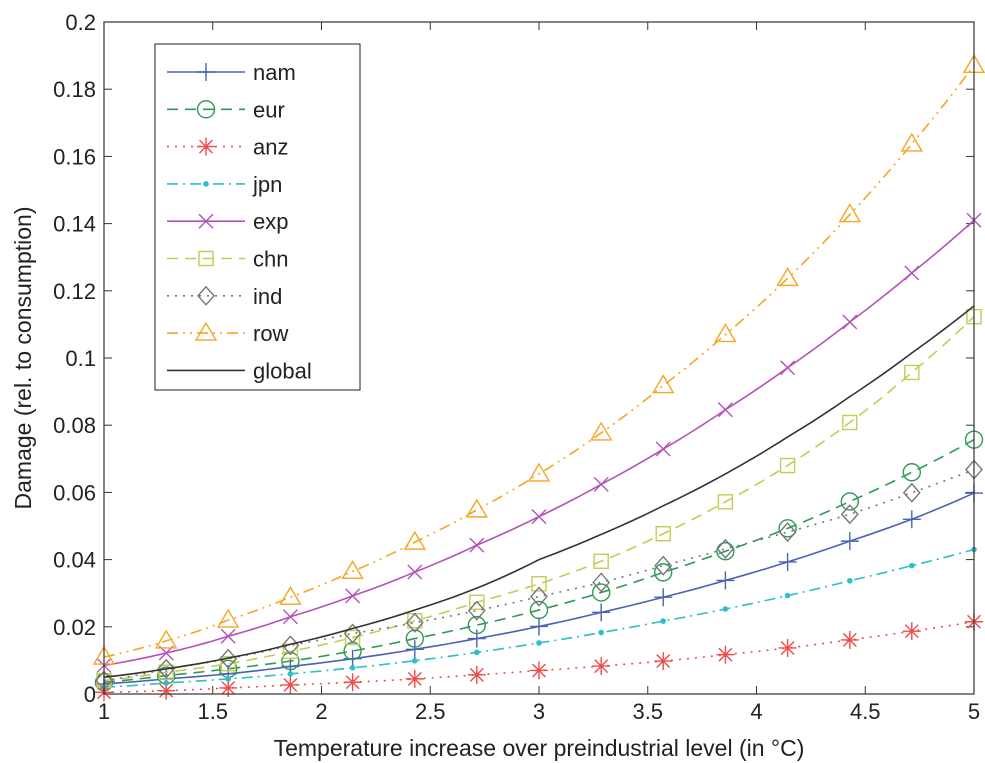  I want to click on x-tick-label: 1.5, so click(212, 711).